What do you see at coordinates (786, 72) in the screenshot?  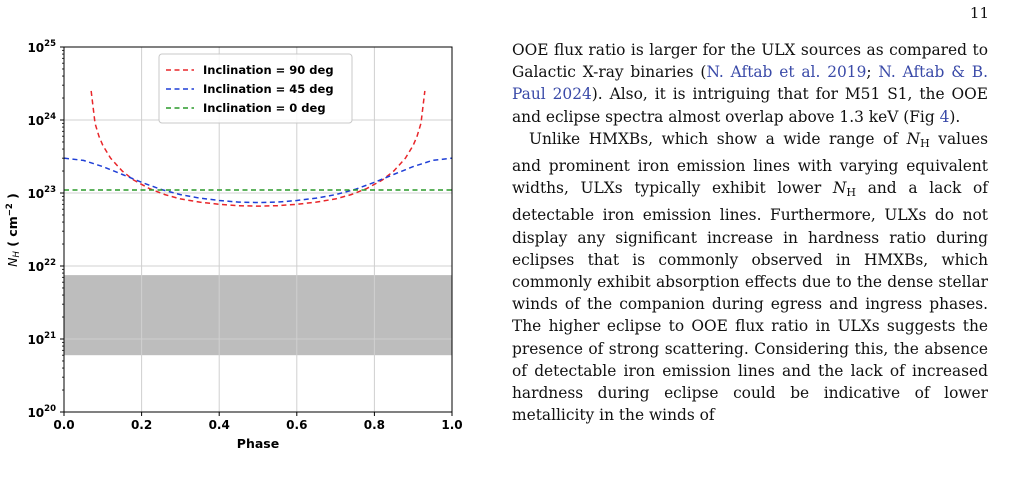 I see `citation-link: N. Aftab et al. 2019` at bounding box center [786, 72].